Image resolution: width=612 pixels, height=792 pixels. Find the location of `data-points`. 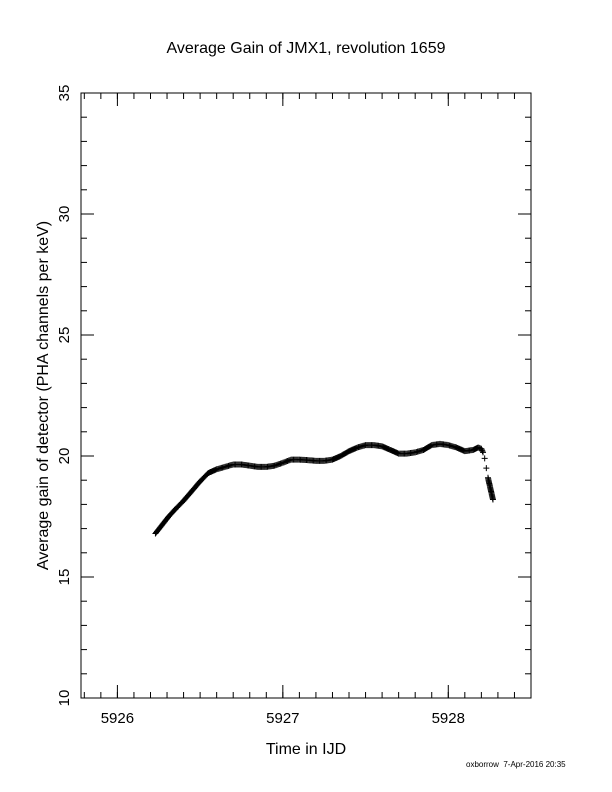

data-points is located at coordinates (324, 488).